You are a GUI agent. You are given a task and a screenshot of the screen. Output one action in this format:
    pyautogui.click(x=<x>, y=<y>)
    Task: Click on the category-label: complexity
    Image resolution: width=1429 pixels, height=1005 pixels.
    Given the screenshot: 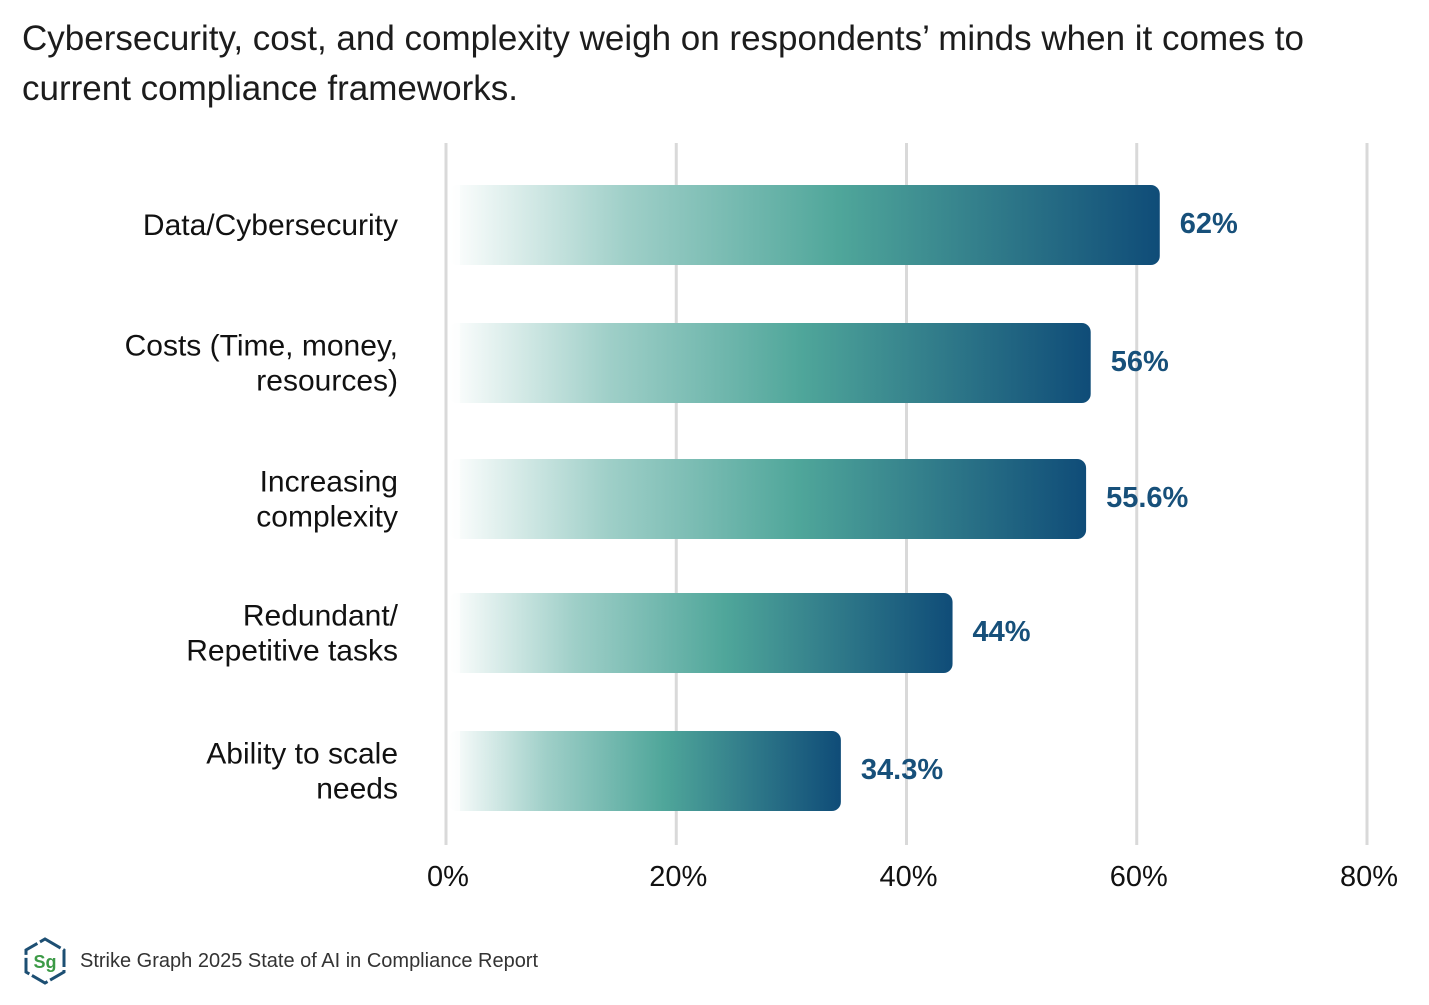 What is the action you would take?
    pyautogui.click(x=327, y=517)
    